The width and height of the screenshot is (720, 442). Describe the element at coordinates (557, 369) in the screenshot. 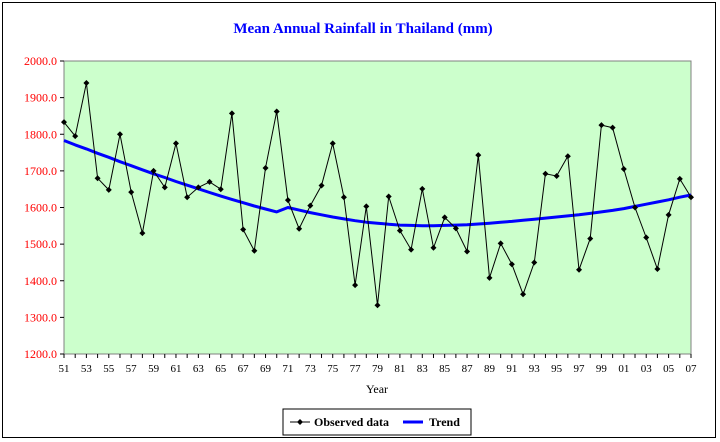

I see `x-tick-label: 95` at that location.